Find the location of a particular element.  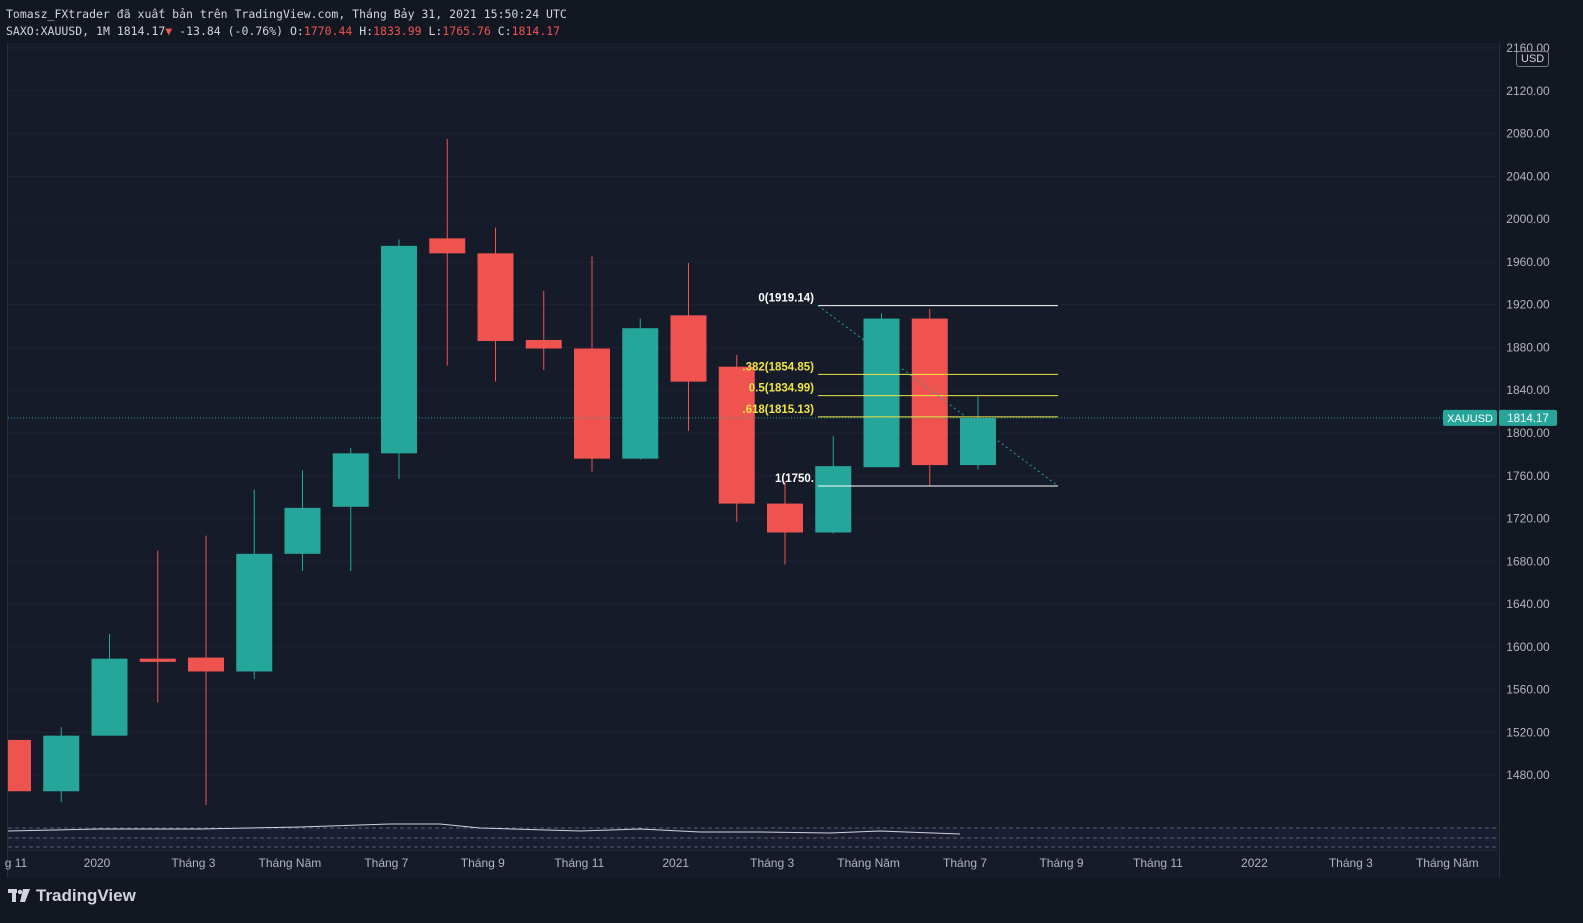

price-tick-label: 1760.00 is located at coordinates (1528, 476).